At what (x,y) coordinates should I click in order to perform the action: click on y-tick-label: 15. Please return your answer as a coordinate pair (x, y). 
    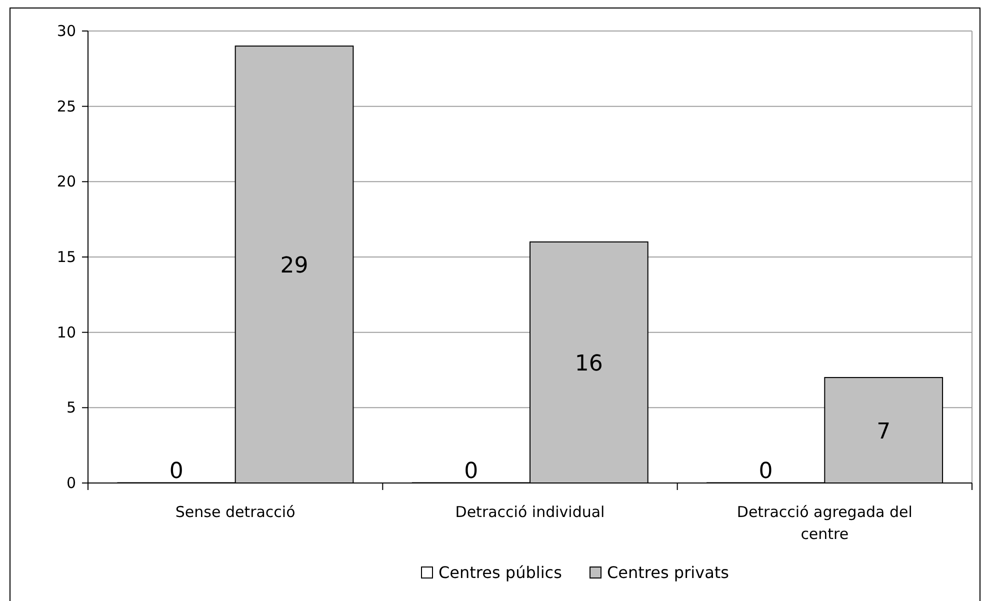
    Looking at the image, I should click on (66, 257).